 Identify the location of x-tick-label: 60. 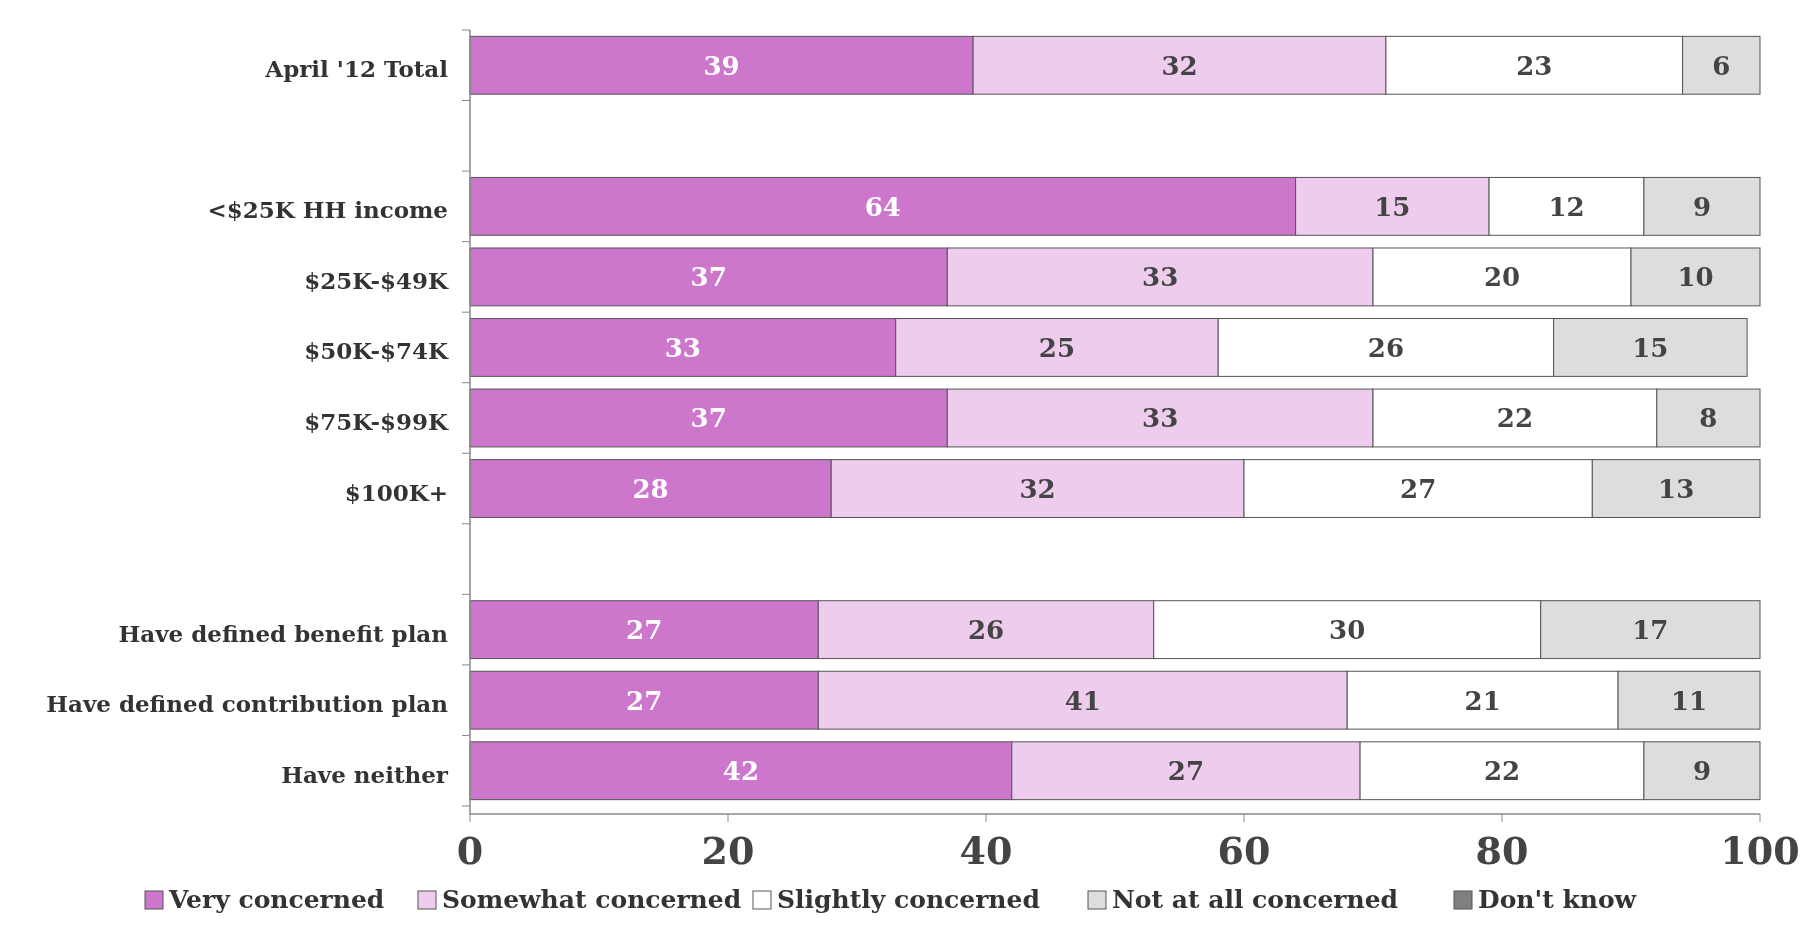
(1244, 850).